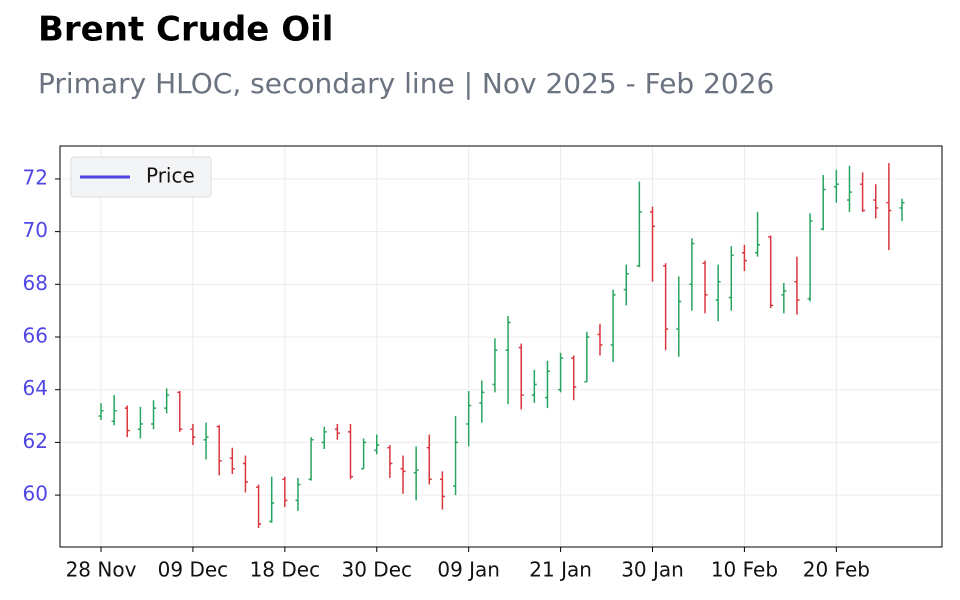 The height and width of the screenshot is (600, 960). What do you see at coordinates (836, 570) in the screenshot?
I see `x-tick-label: 20 Feb` at bounding box center [836, 570].